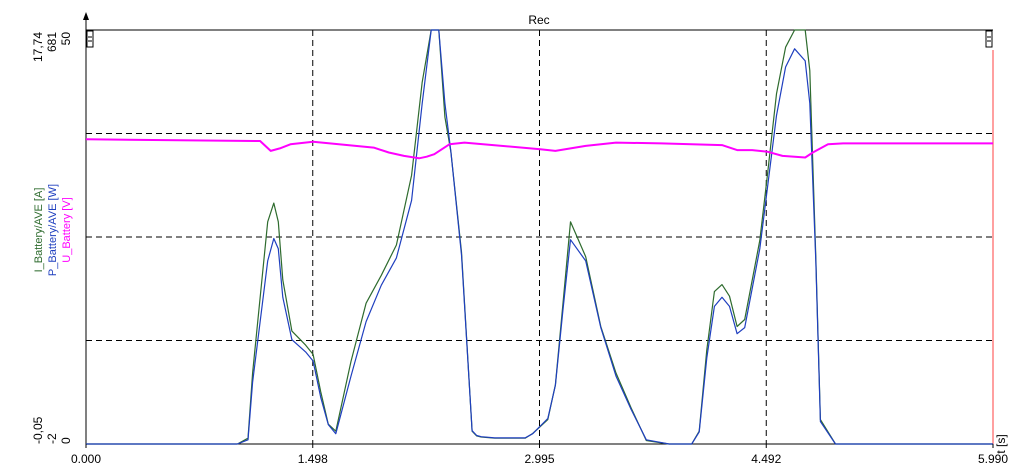 This screenshot has width=1024, height=470. What do you see at coordinates (53, 230) in the screenshot?
I see `y-axis-name: P_Battery/AVE [W]` at bounding box center [53, 230].